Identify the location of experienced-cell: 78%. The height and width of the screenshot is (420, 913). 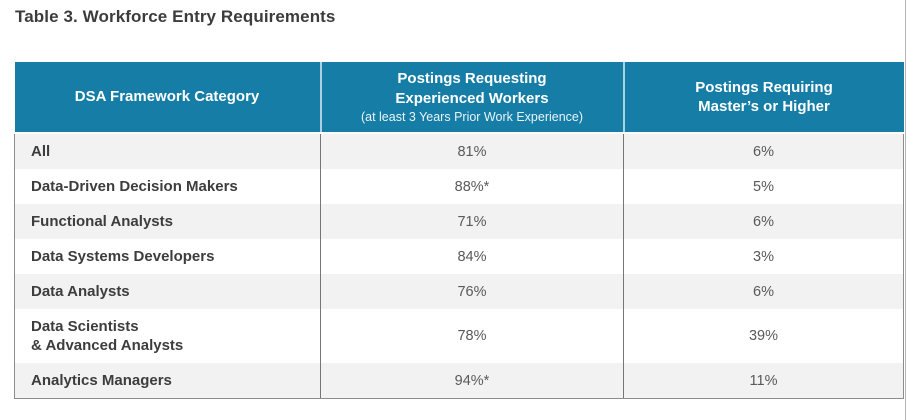
(472, 336).